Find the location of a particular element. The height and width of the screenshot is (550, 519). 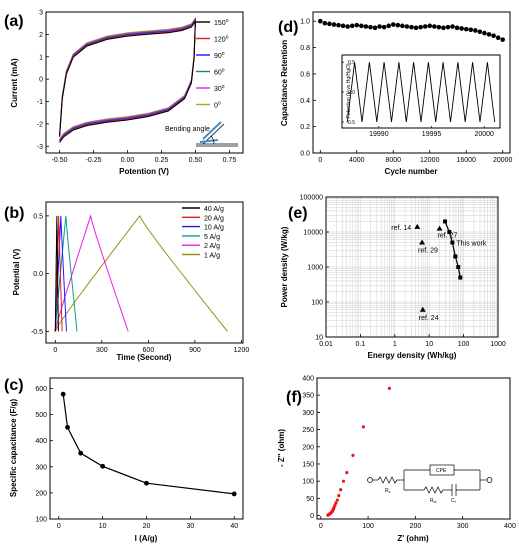

plot-frame-f is located at coordinates (413, 448).